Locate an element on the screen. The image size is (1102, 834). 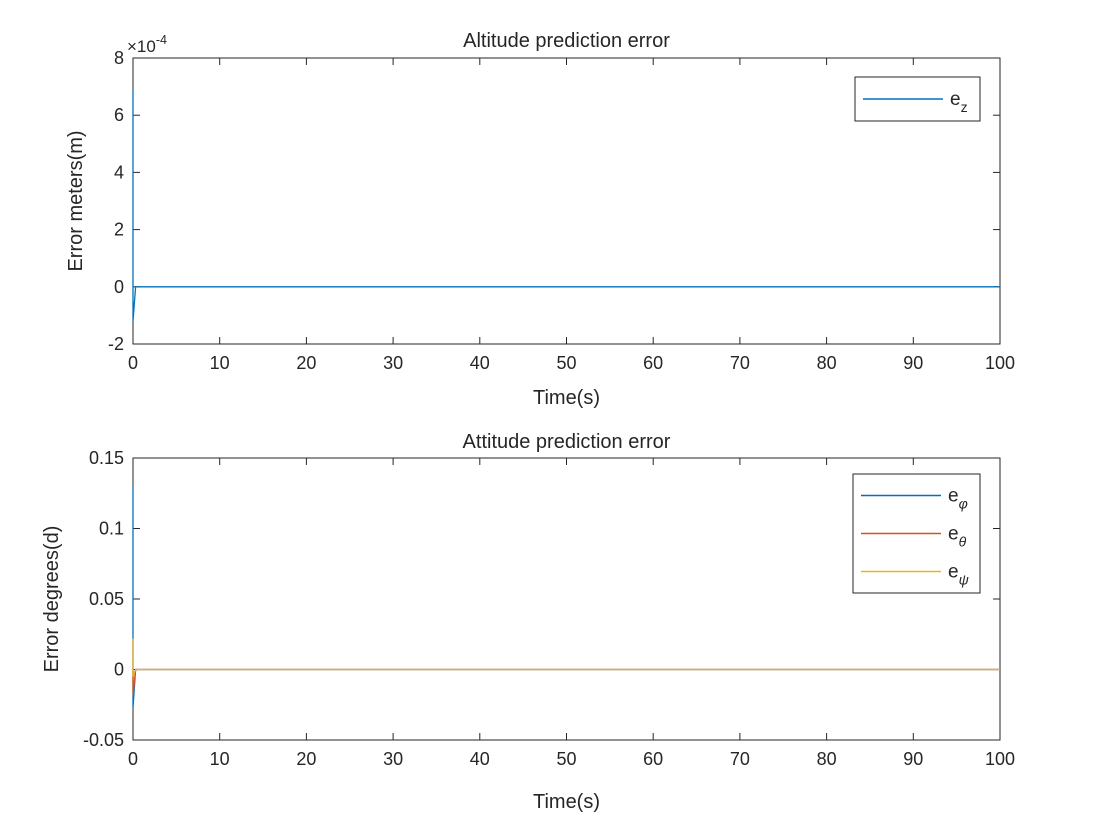
y-axis-exponent-label: ×10⁻⁴ is located at coordinates (147, 44).